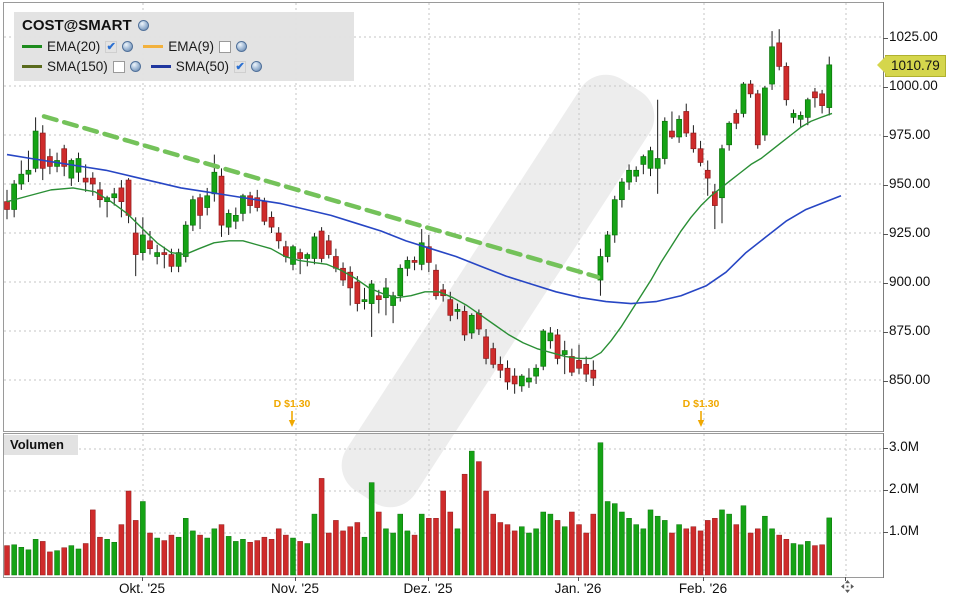 This screenshot has height=600, width=960. What do you see at coordinates (910, 134) in the screenshot?
I see `price-axis-label: 975.00` at bounding box center [910, 134].